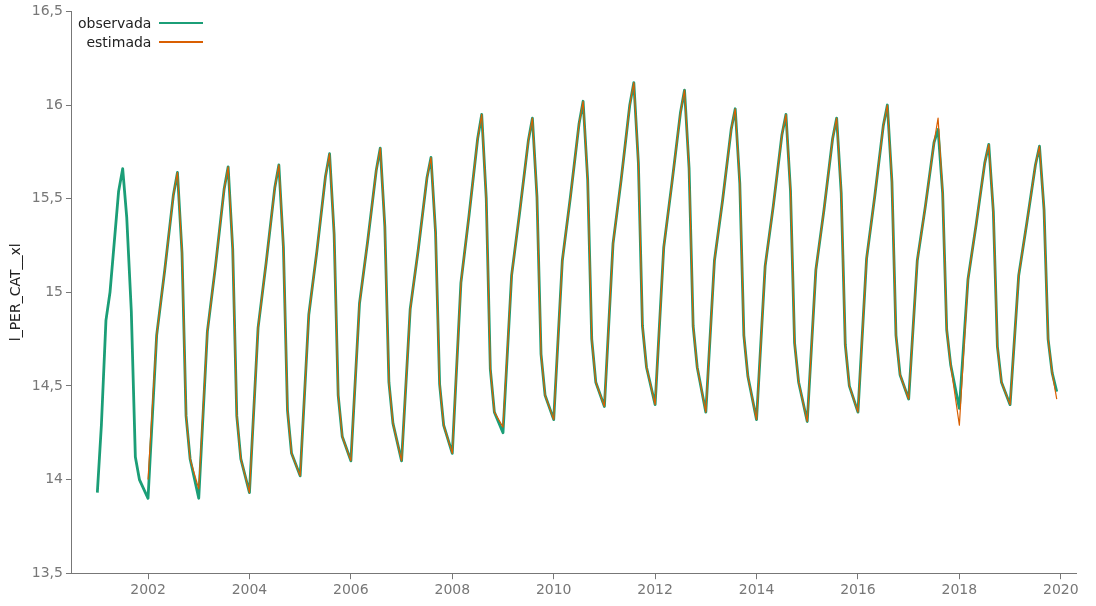 The height and width of the screenshot is (606, 1096). I want to click on x-tick-label: 2020, so click(1060, 589).